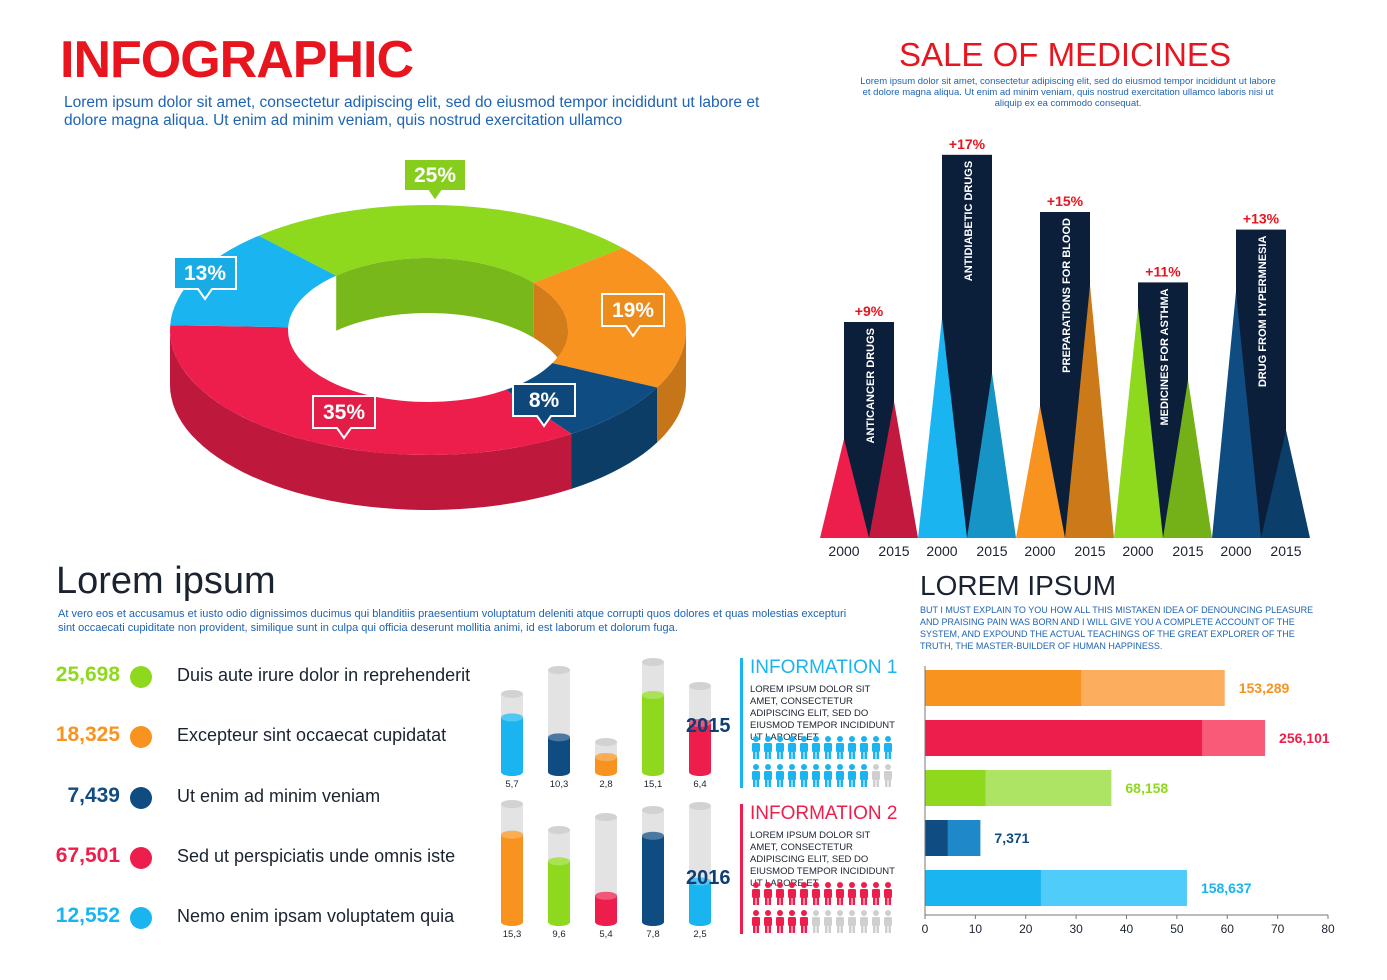 The image size is (1387, 980). What do you see at coordinates (559, 784) in the screenshot?
I see `cylinder-value-label: 10,3` at bounding box center [559, 784].